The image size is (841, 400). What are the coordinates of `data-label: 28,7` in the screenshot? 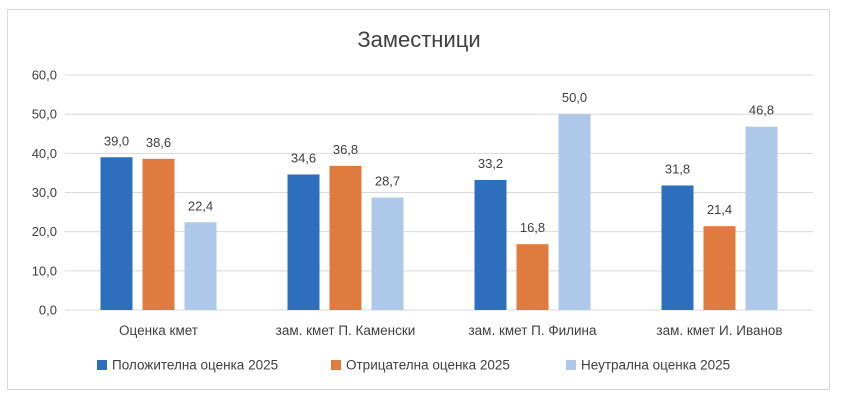 It's located at (387, 181).